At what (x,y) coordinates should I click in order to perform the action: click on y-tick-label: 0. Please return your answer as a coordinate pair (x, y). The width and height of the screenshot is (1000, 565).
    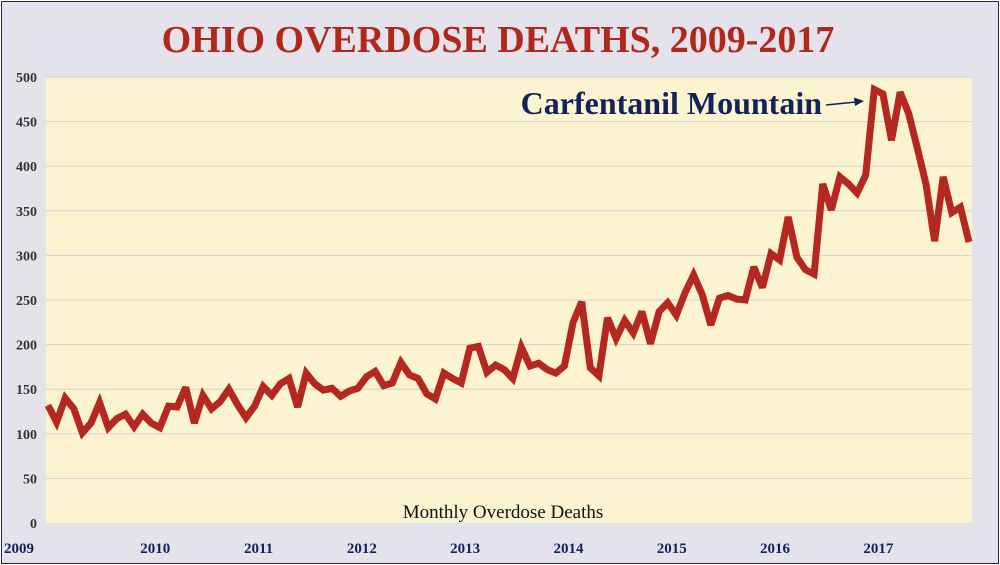
    Looking at the image, I should click on (33, 524).